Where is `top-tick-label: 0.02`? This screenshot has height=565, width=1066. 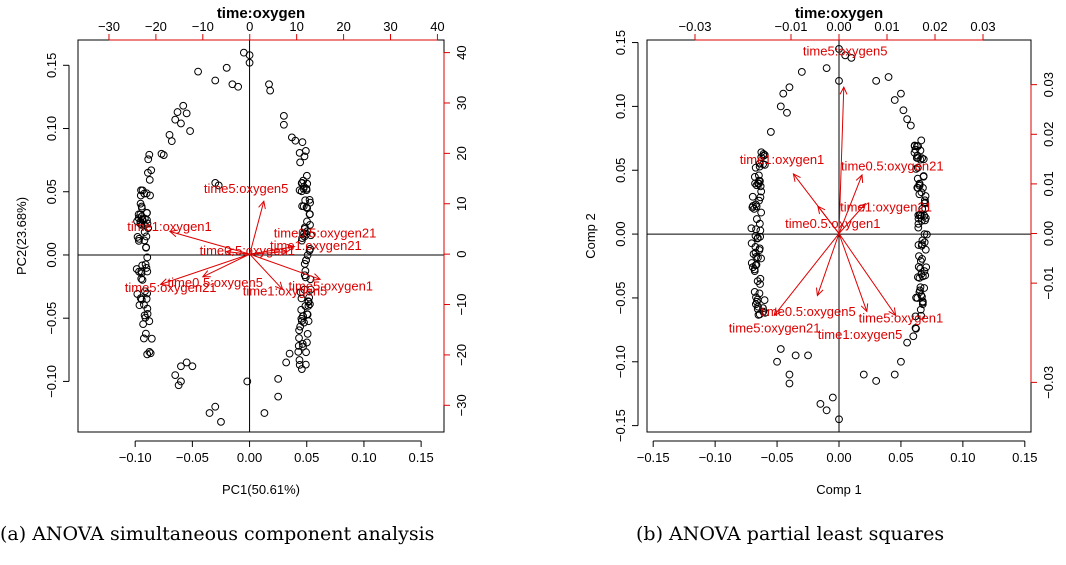
top-tick-label: 0.02 is located at coordinates (934, 26).